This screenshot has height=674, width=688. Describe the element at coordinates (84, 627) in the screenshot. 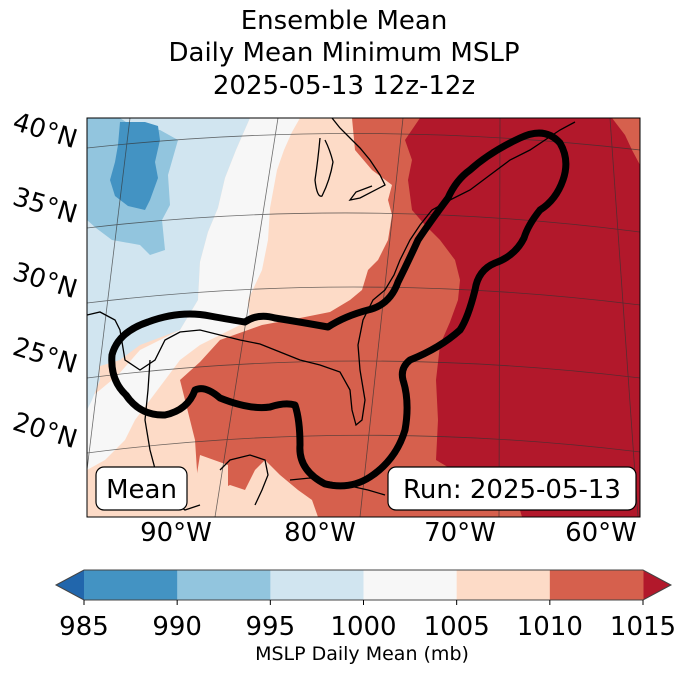

I see `colorbar-tick-label: 985` at that location.